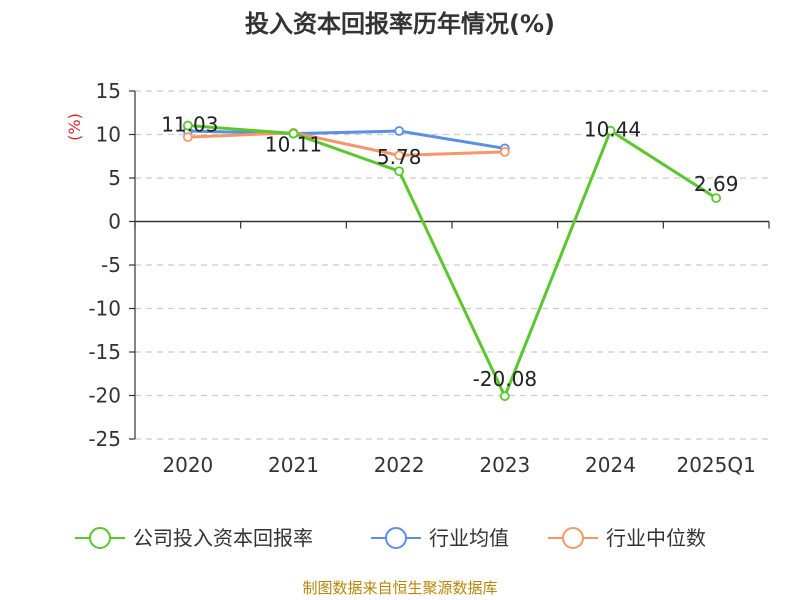  What do you see at coordinates (400, 24) in the screenshot?
I see `chart-title: 投入资本回报率历年情况(%)` at bounding box center [400, 24].